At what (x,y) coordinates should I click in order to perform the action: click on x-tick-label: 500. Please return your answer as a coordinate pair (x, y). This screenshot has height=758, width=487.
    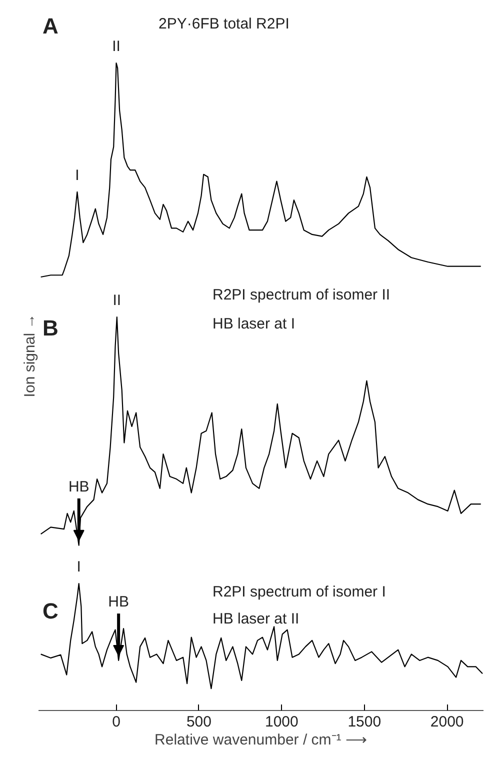
    Looking at the image, I should click on (199, 722).